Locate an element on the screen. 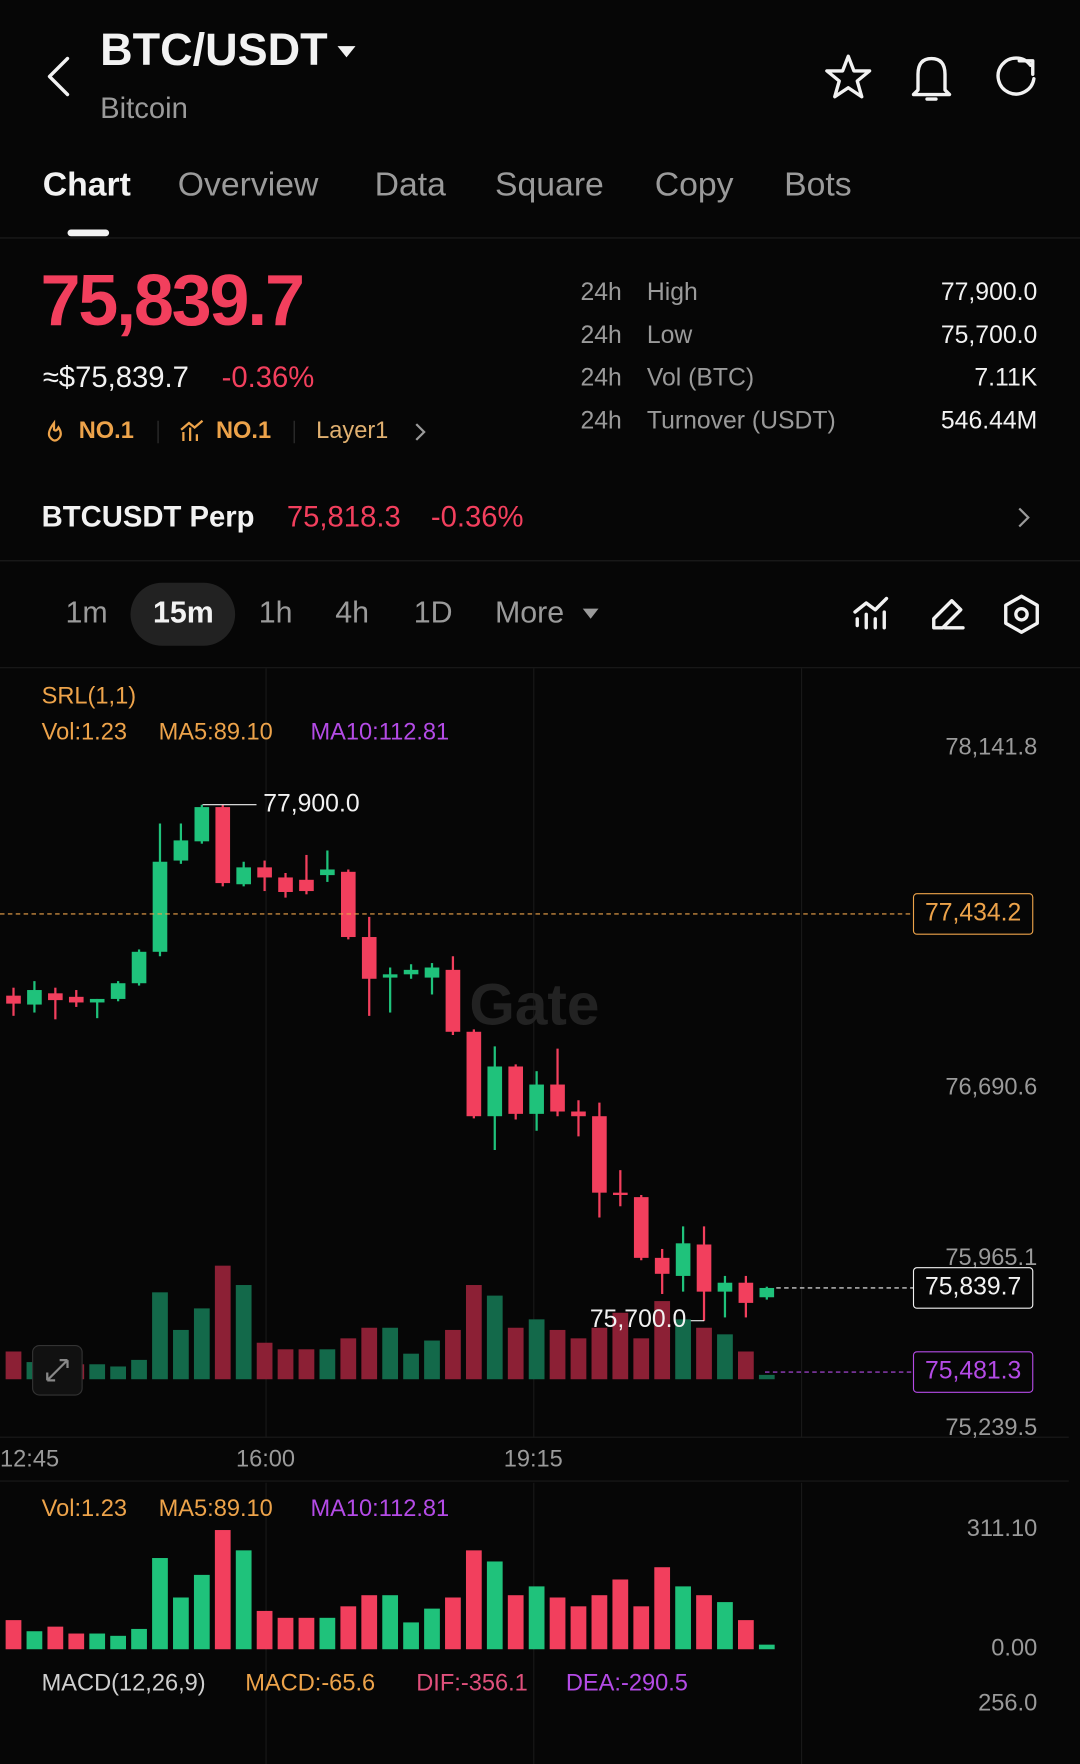 Image resolution: width=1080 pixels, height=1764 pixels. volume-tick-label: 311.10 is located at coordinates (1002, 1529).